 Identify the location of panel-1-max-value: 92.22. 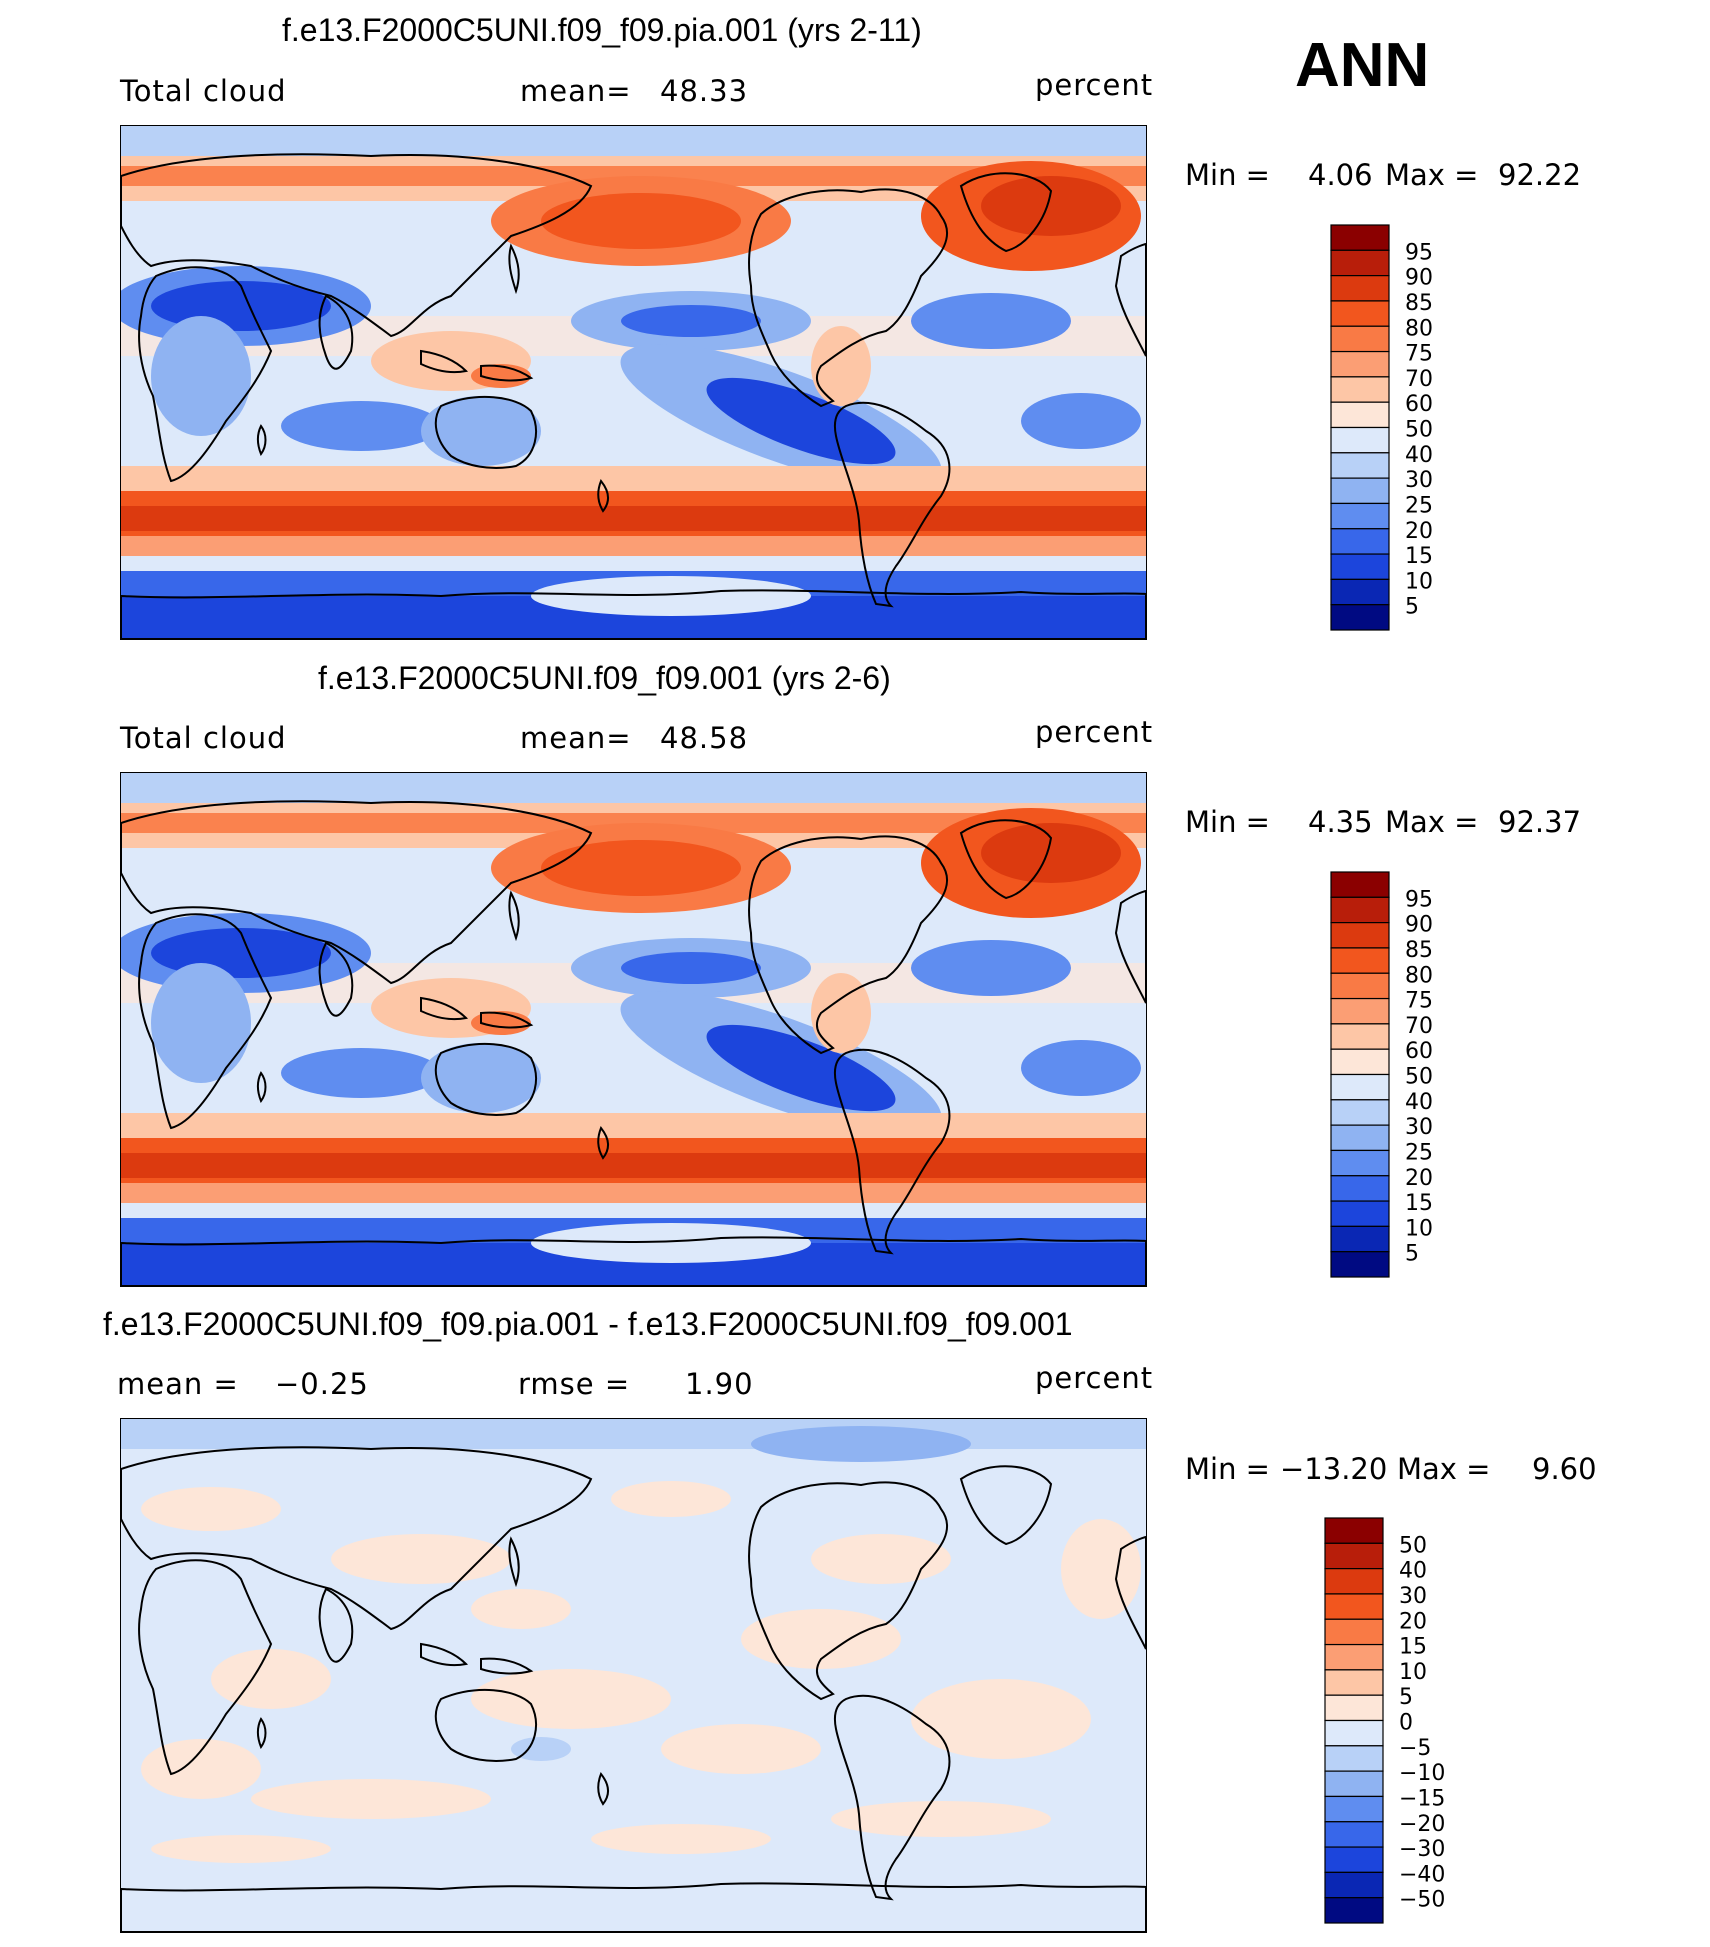
(1540, 175).